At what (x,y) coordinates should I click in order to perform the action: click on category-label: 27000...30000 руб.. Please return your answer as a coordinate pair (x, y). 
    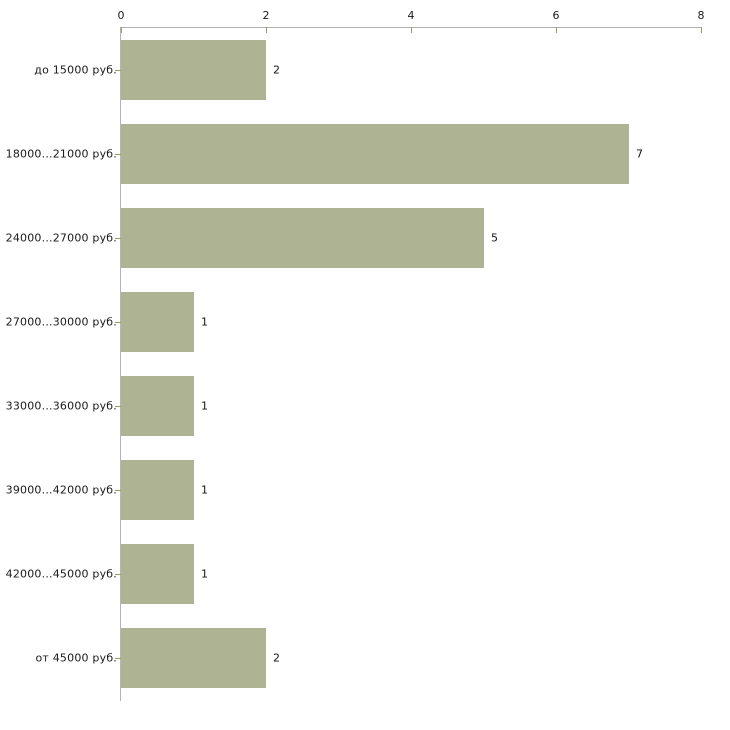
    Looking at the image, I should click on (61, 322).